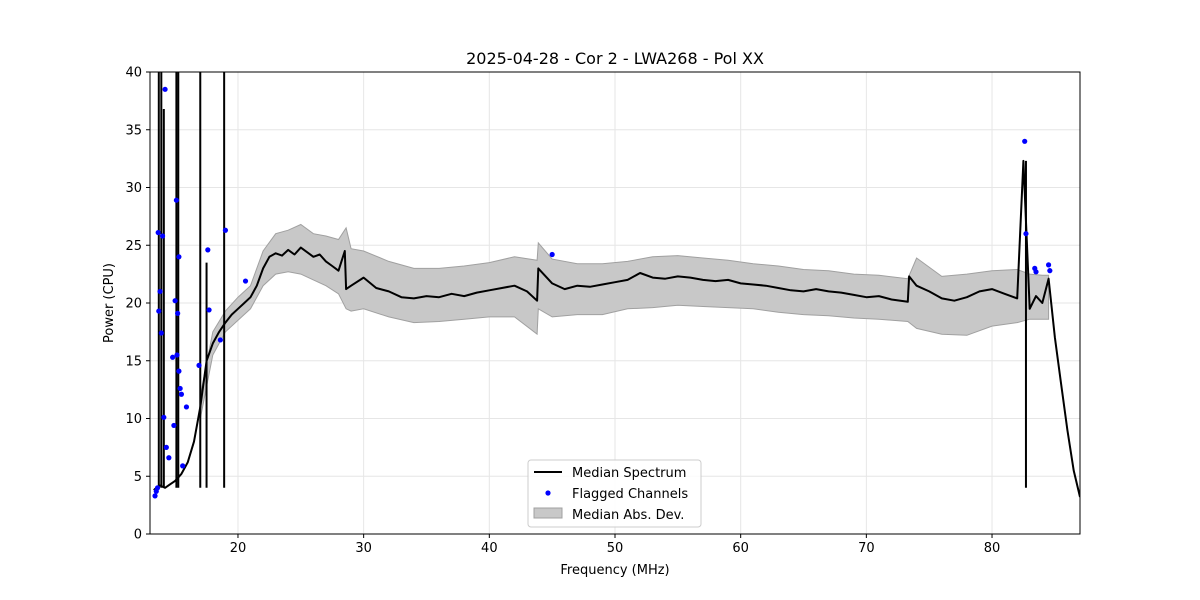 The width and height of the screenshot is (1200, 600). I want to click on x-axis-ticks: 20 30 40 50 60 70 80, so click(615, 545).